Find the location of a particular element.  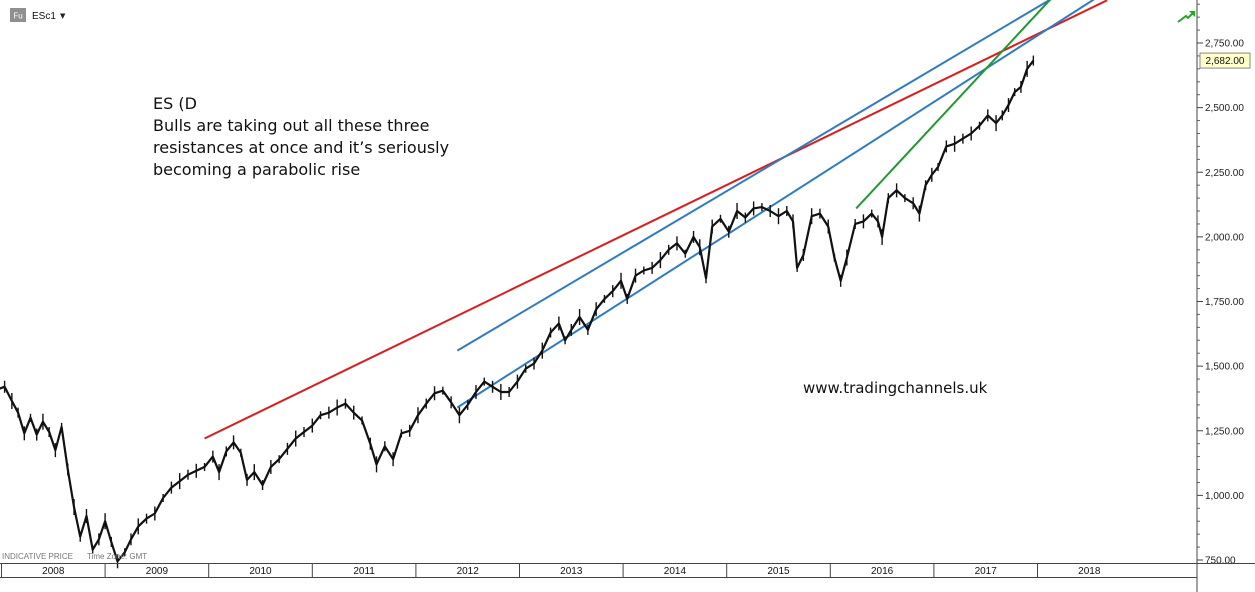

x-tick-label: 2017 is located at coordinates (986, 571).